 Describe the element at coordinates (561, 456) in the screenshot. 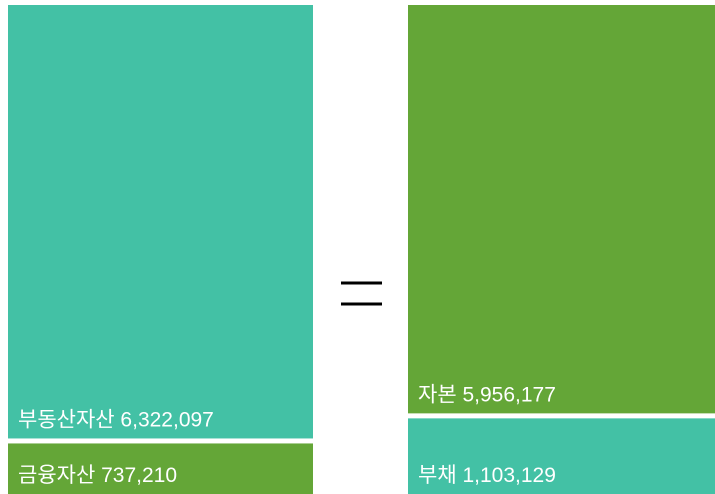

I see `liabilities-bar` at that location.